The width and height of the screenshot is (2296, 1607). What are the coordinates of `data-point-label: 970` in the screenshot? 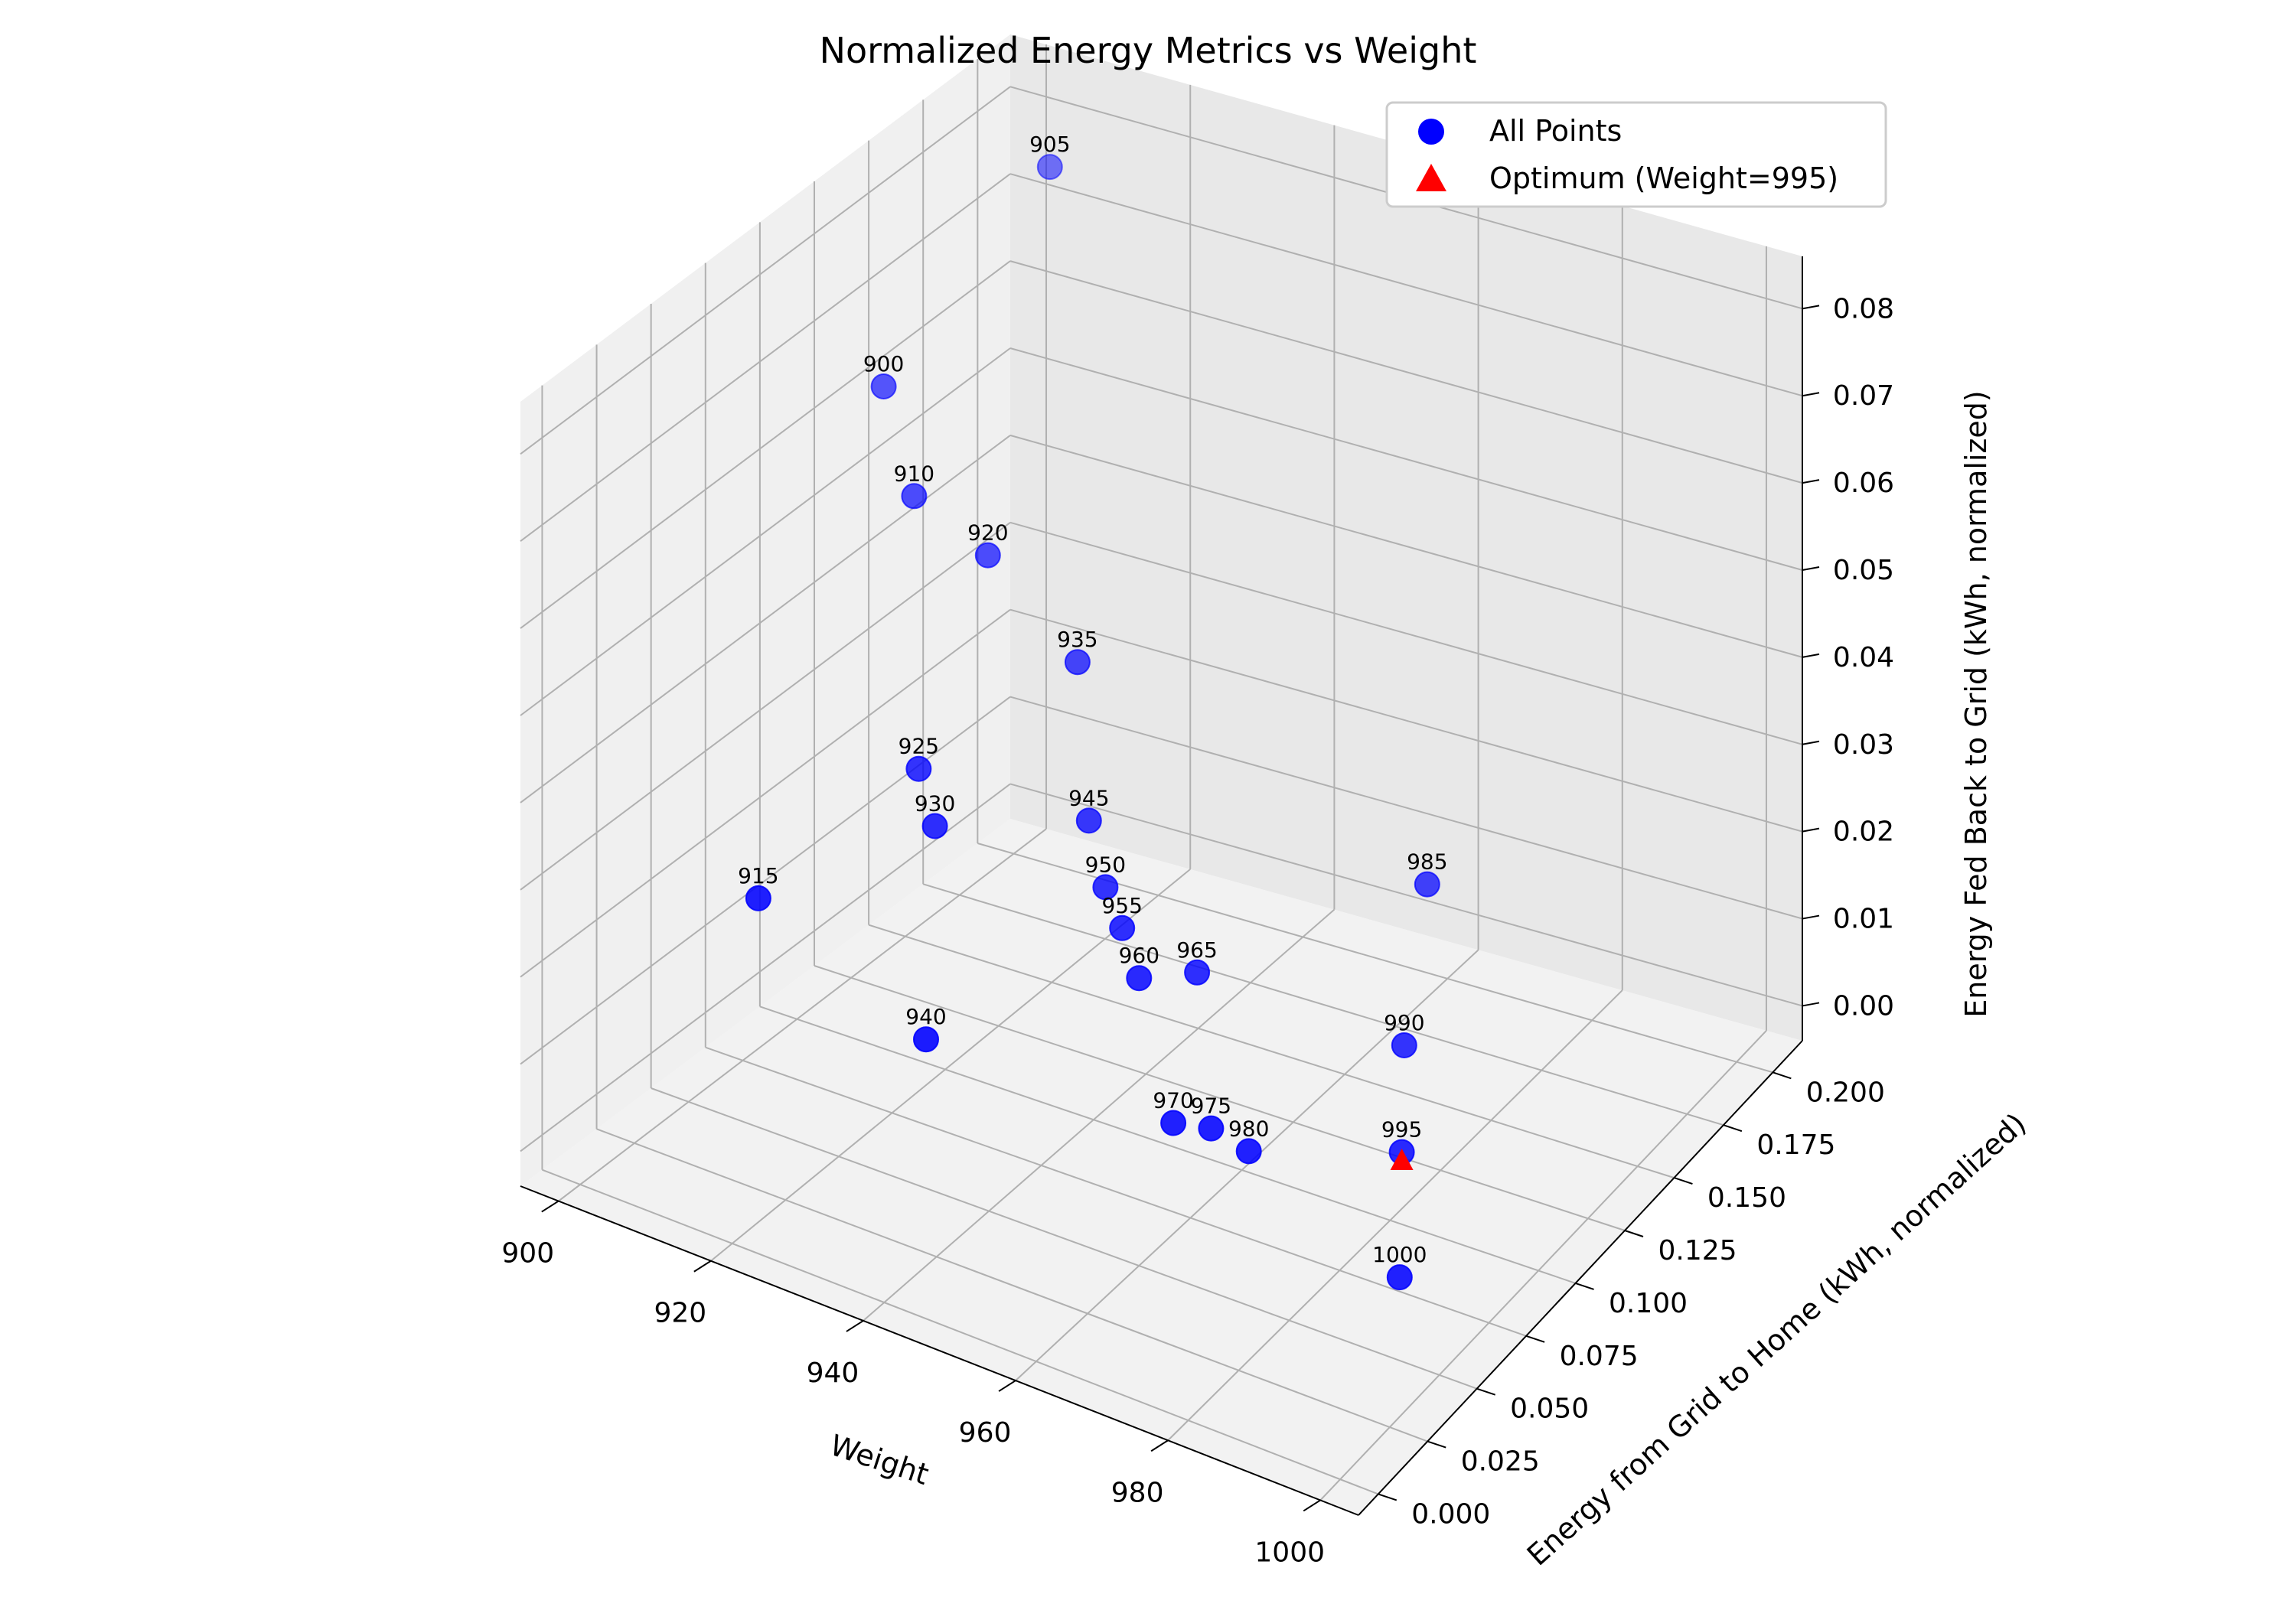 It's located at (1173, 1100).